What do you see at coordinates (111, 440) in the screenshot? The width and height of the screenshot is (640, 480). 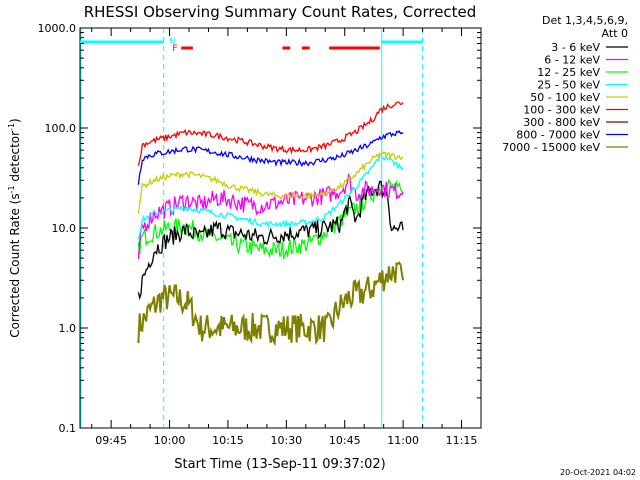 I see `x-tick-label: 09:45` at bounding box center [111, 440].